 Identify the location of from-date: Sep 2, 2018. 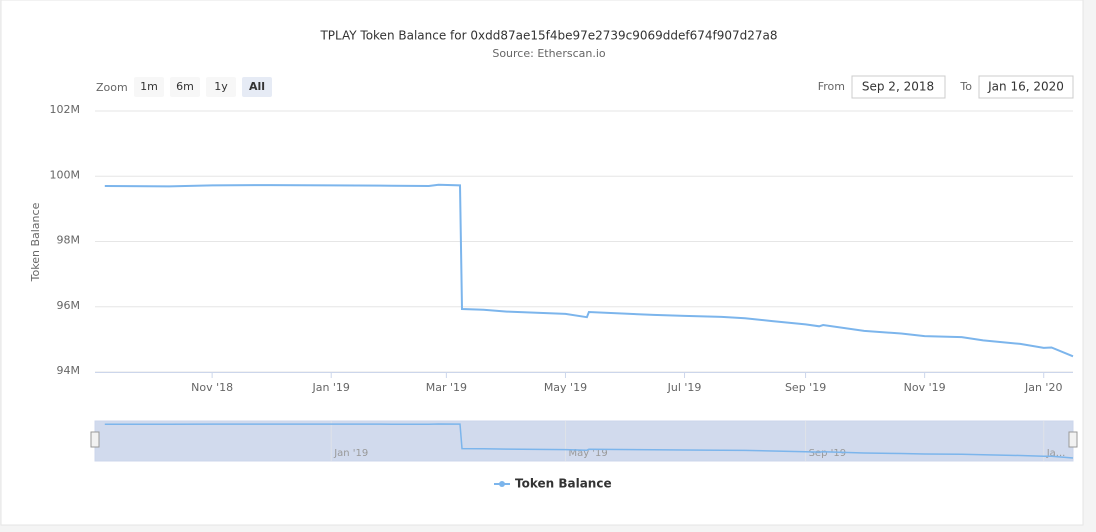
(898, 87).